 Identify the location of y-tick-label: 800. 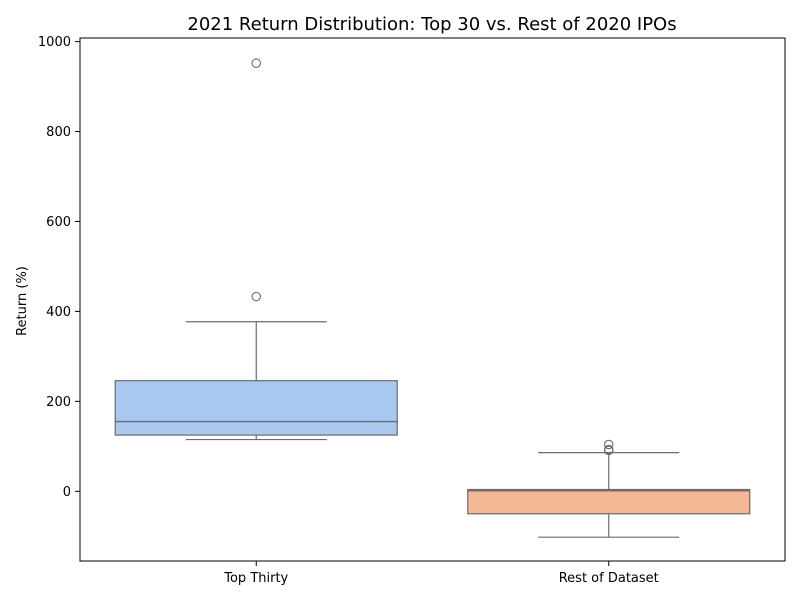
(58, 132).